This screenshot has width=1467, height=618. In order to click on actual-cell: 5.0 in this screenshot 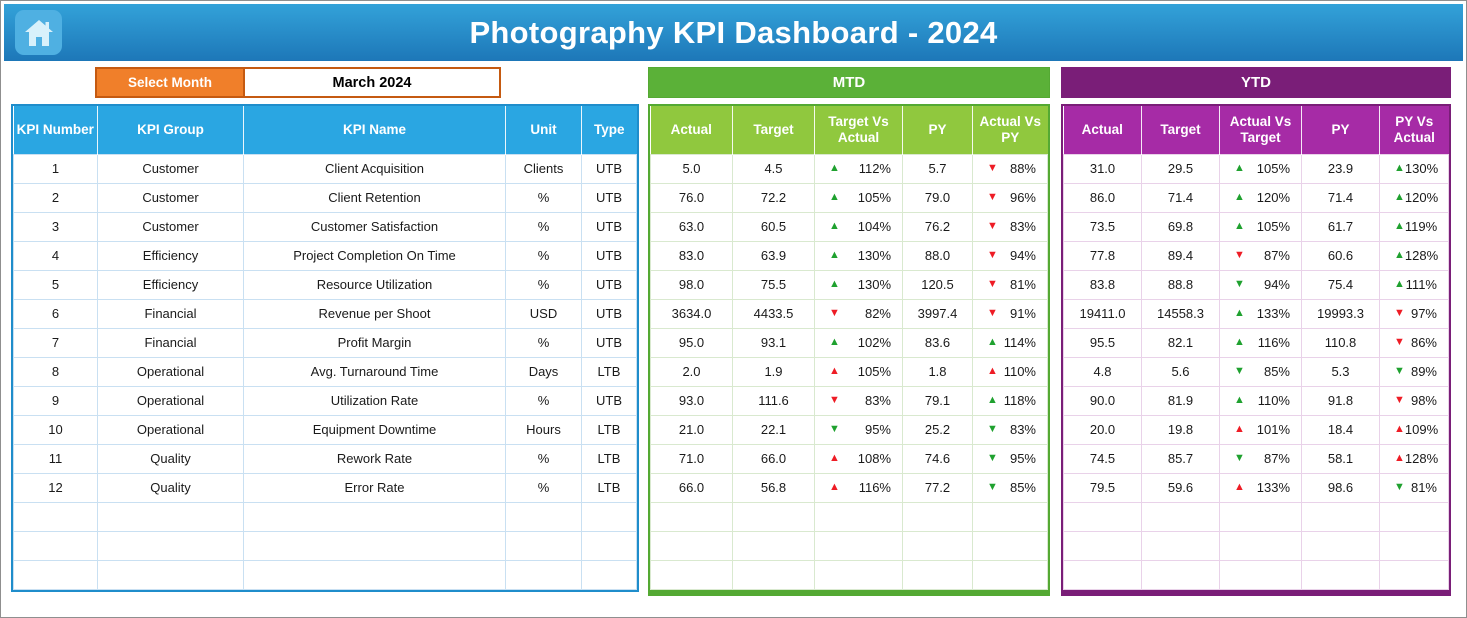, I will do `click(691, 168)`.